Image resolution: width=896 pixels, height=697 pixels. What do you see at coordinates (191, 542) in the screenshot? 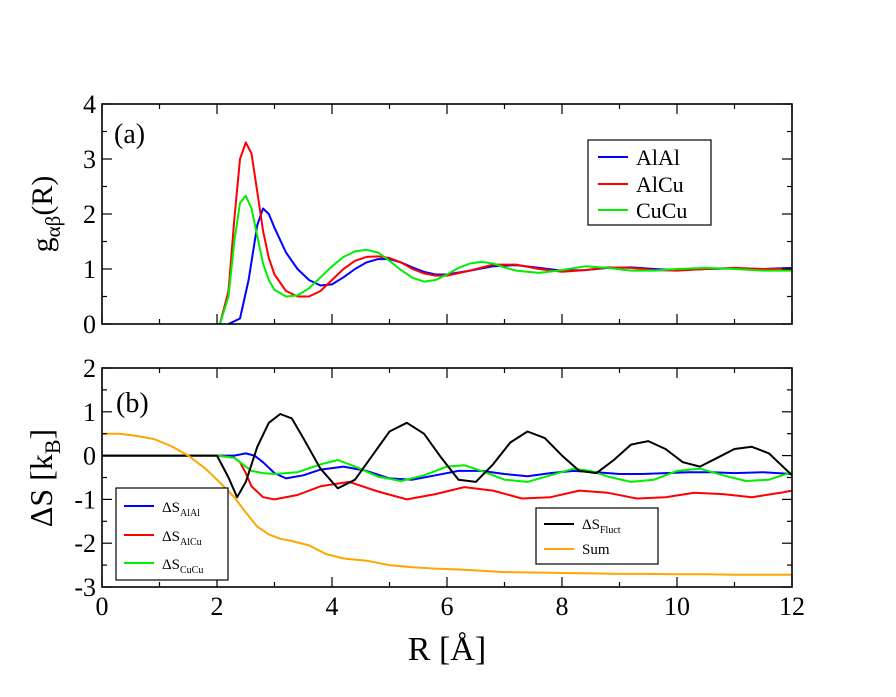
I see `legend-label-ds-alcu-sub: AlCu` at bounding box center [191, 542].